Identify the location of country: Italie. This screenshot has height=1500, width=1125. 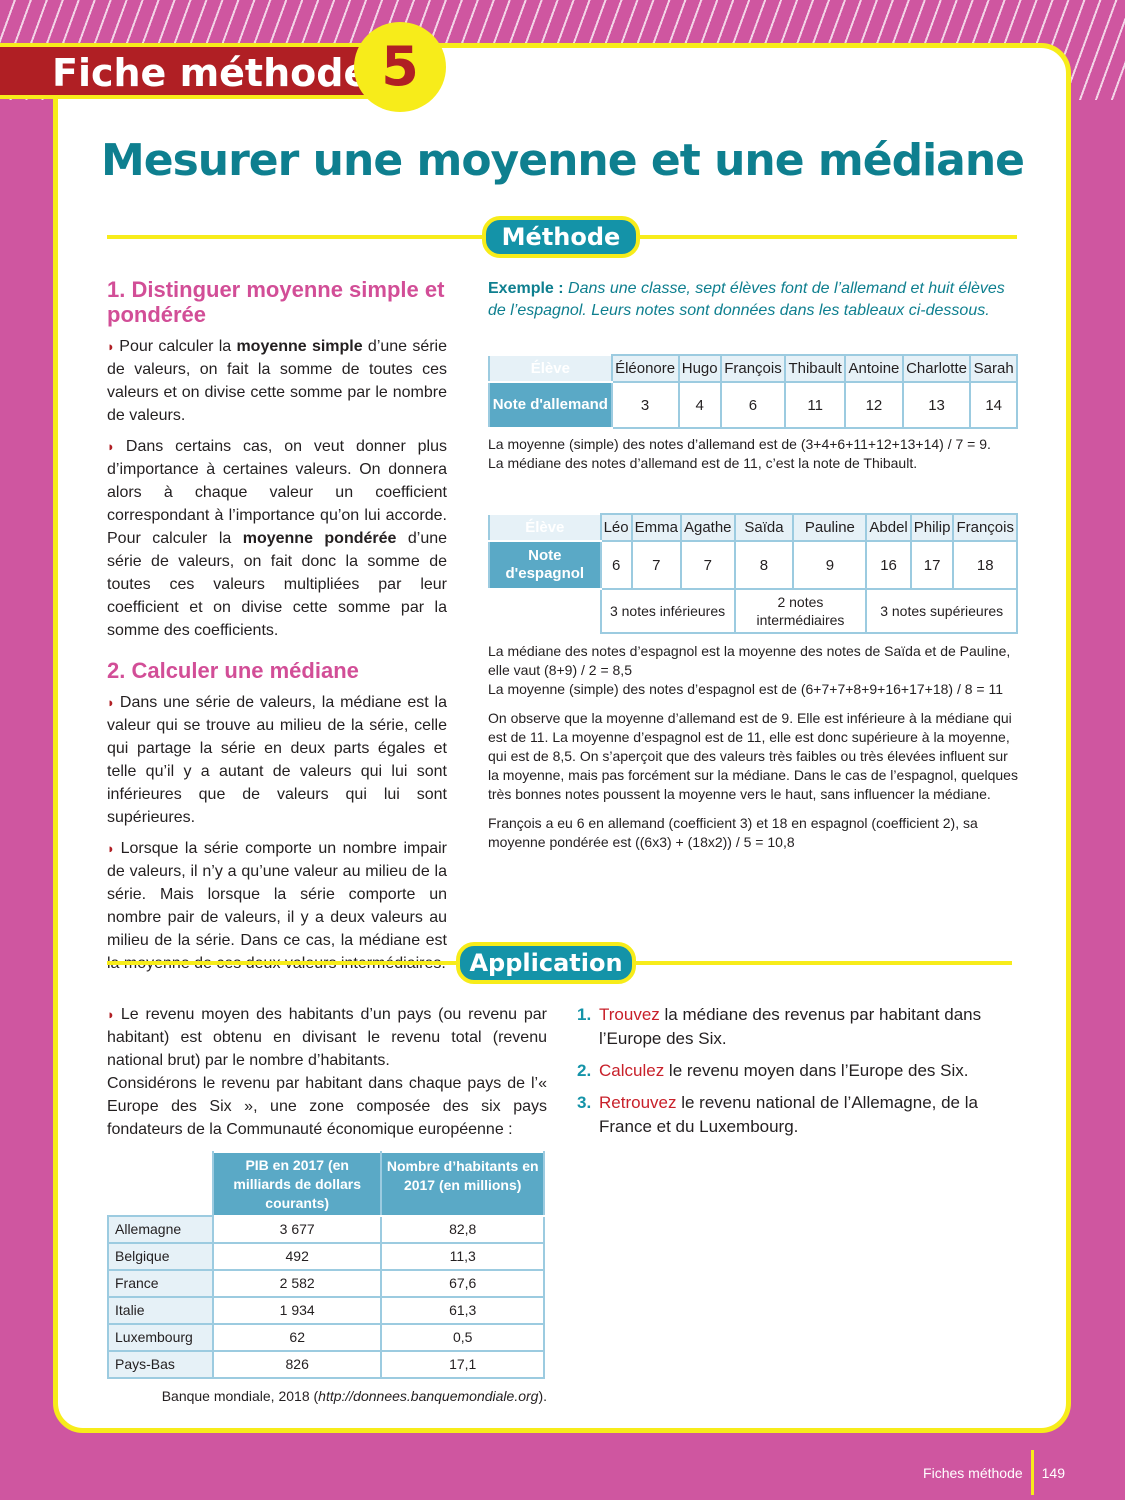
(160, 1310).